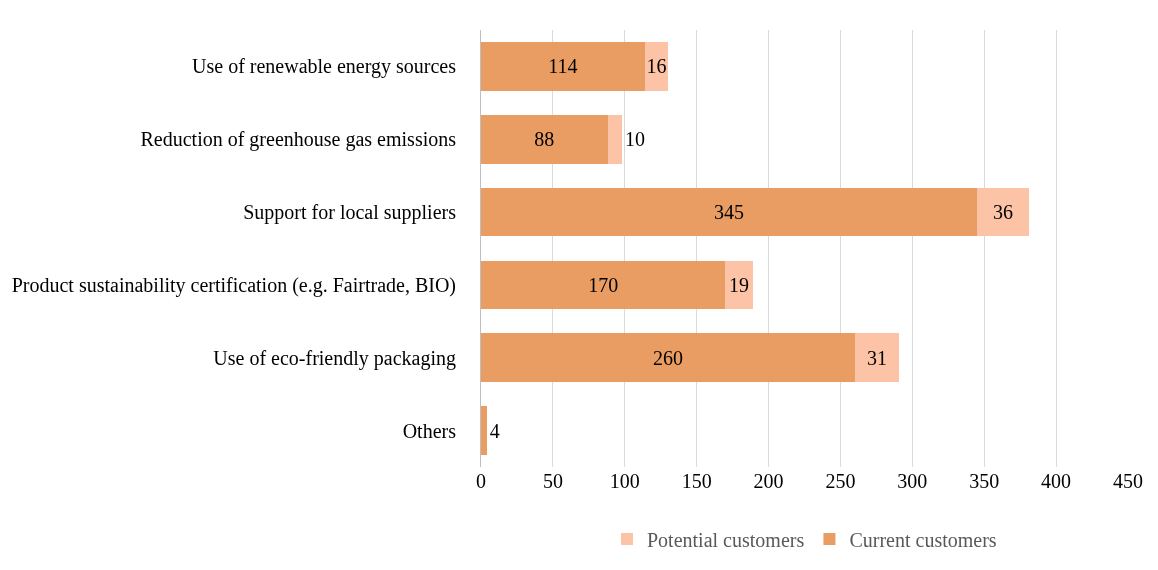  Describe the element at coordinates (552, 481) in the screenshot. I see `x-tick-label: 50` at that location.